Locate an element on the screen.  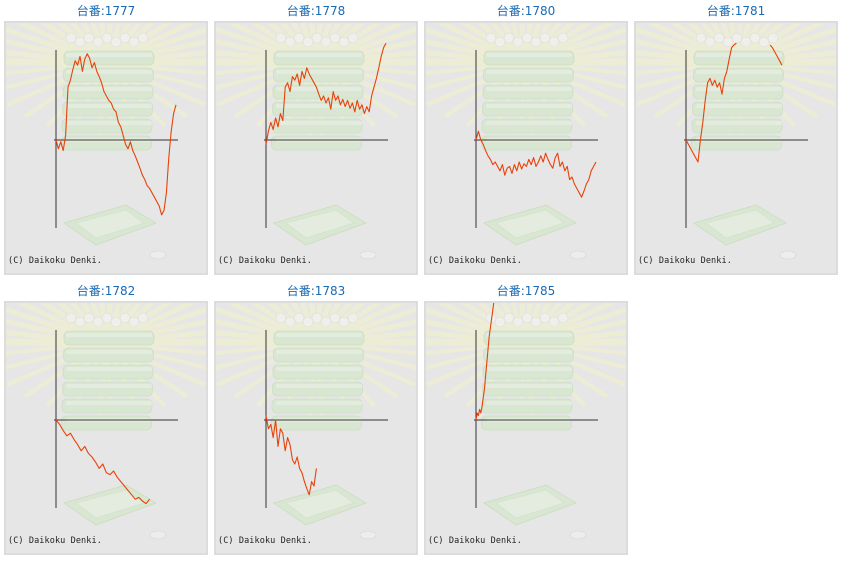
unit-graph-1785: (C) Daikoku Denki. is located at coordinates (526, 428).